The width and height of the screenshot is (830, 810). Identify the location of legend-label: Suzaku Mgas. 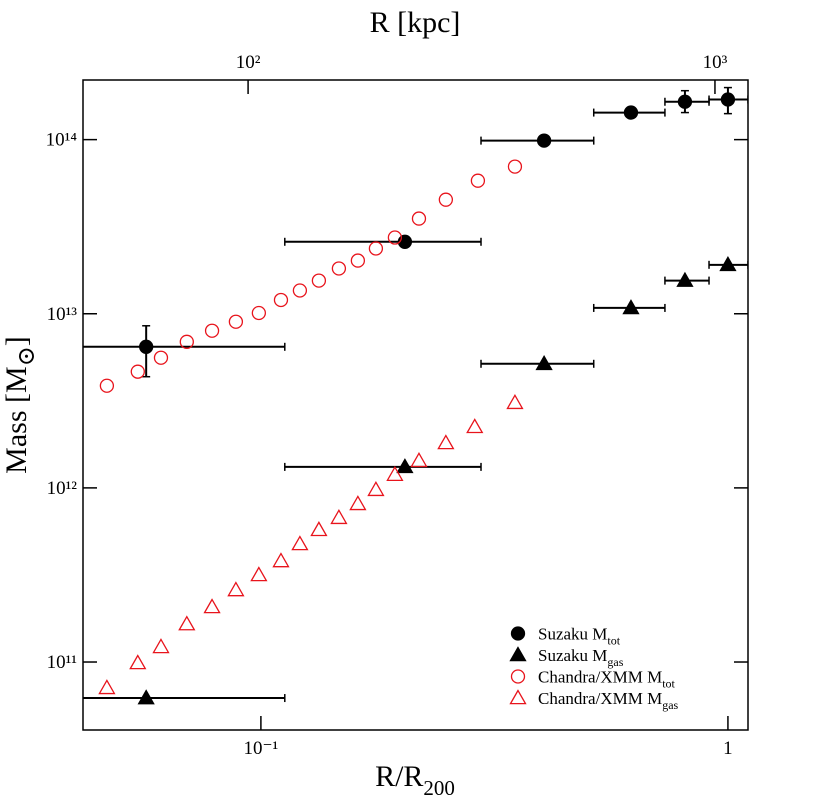
(581, 657).